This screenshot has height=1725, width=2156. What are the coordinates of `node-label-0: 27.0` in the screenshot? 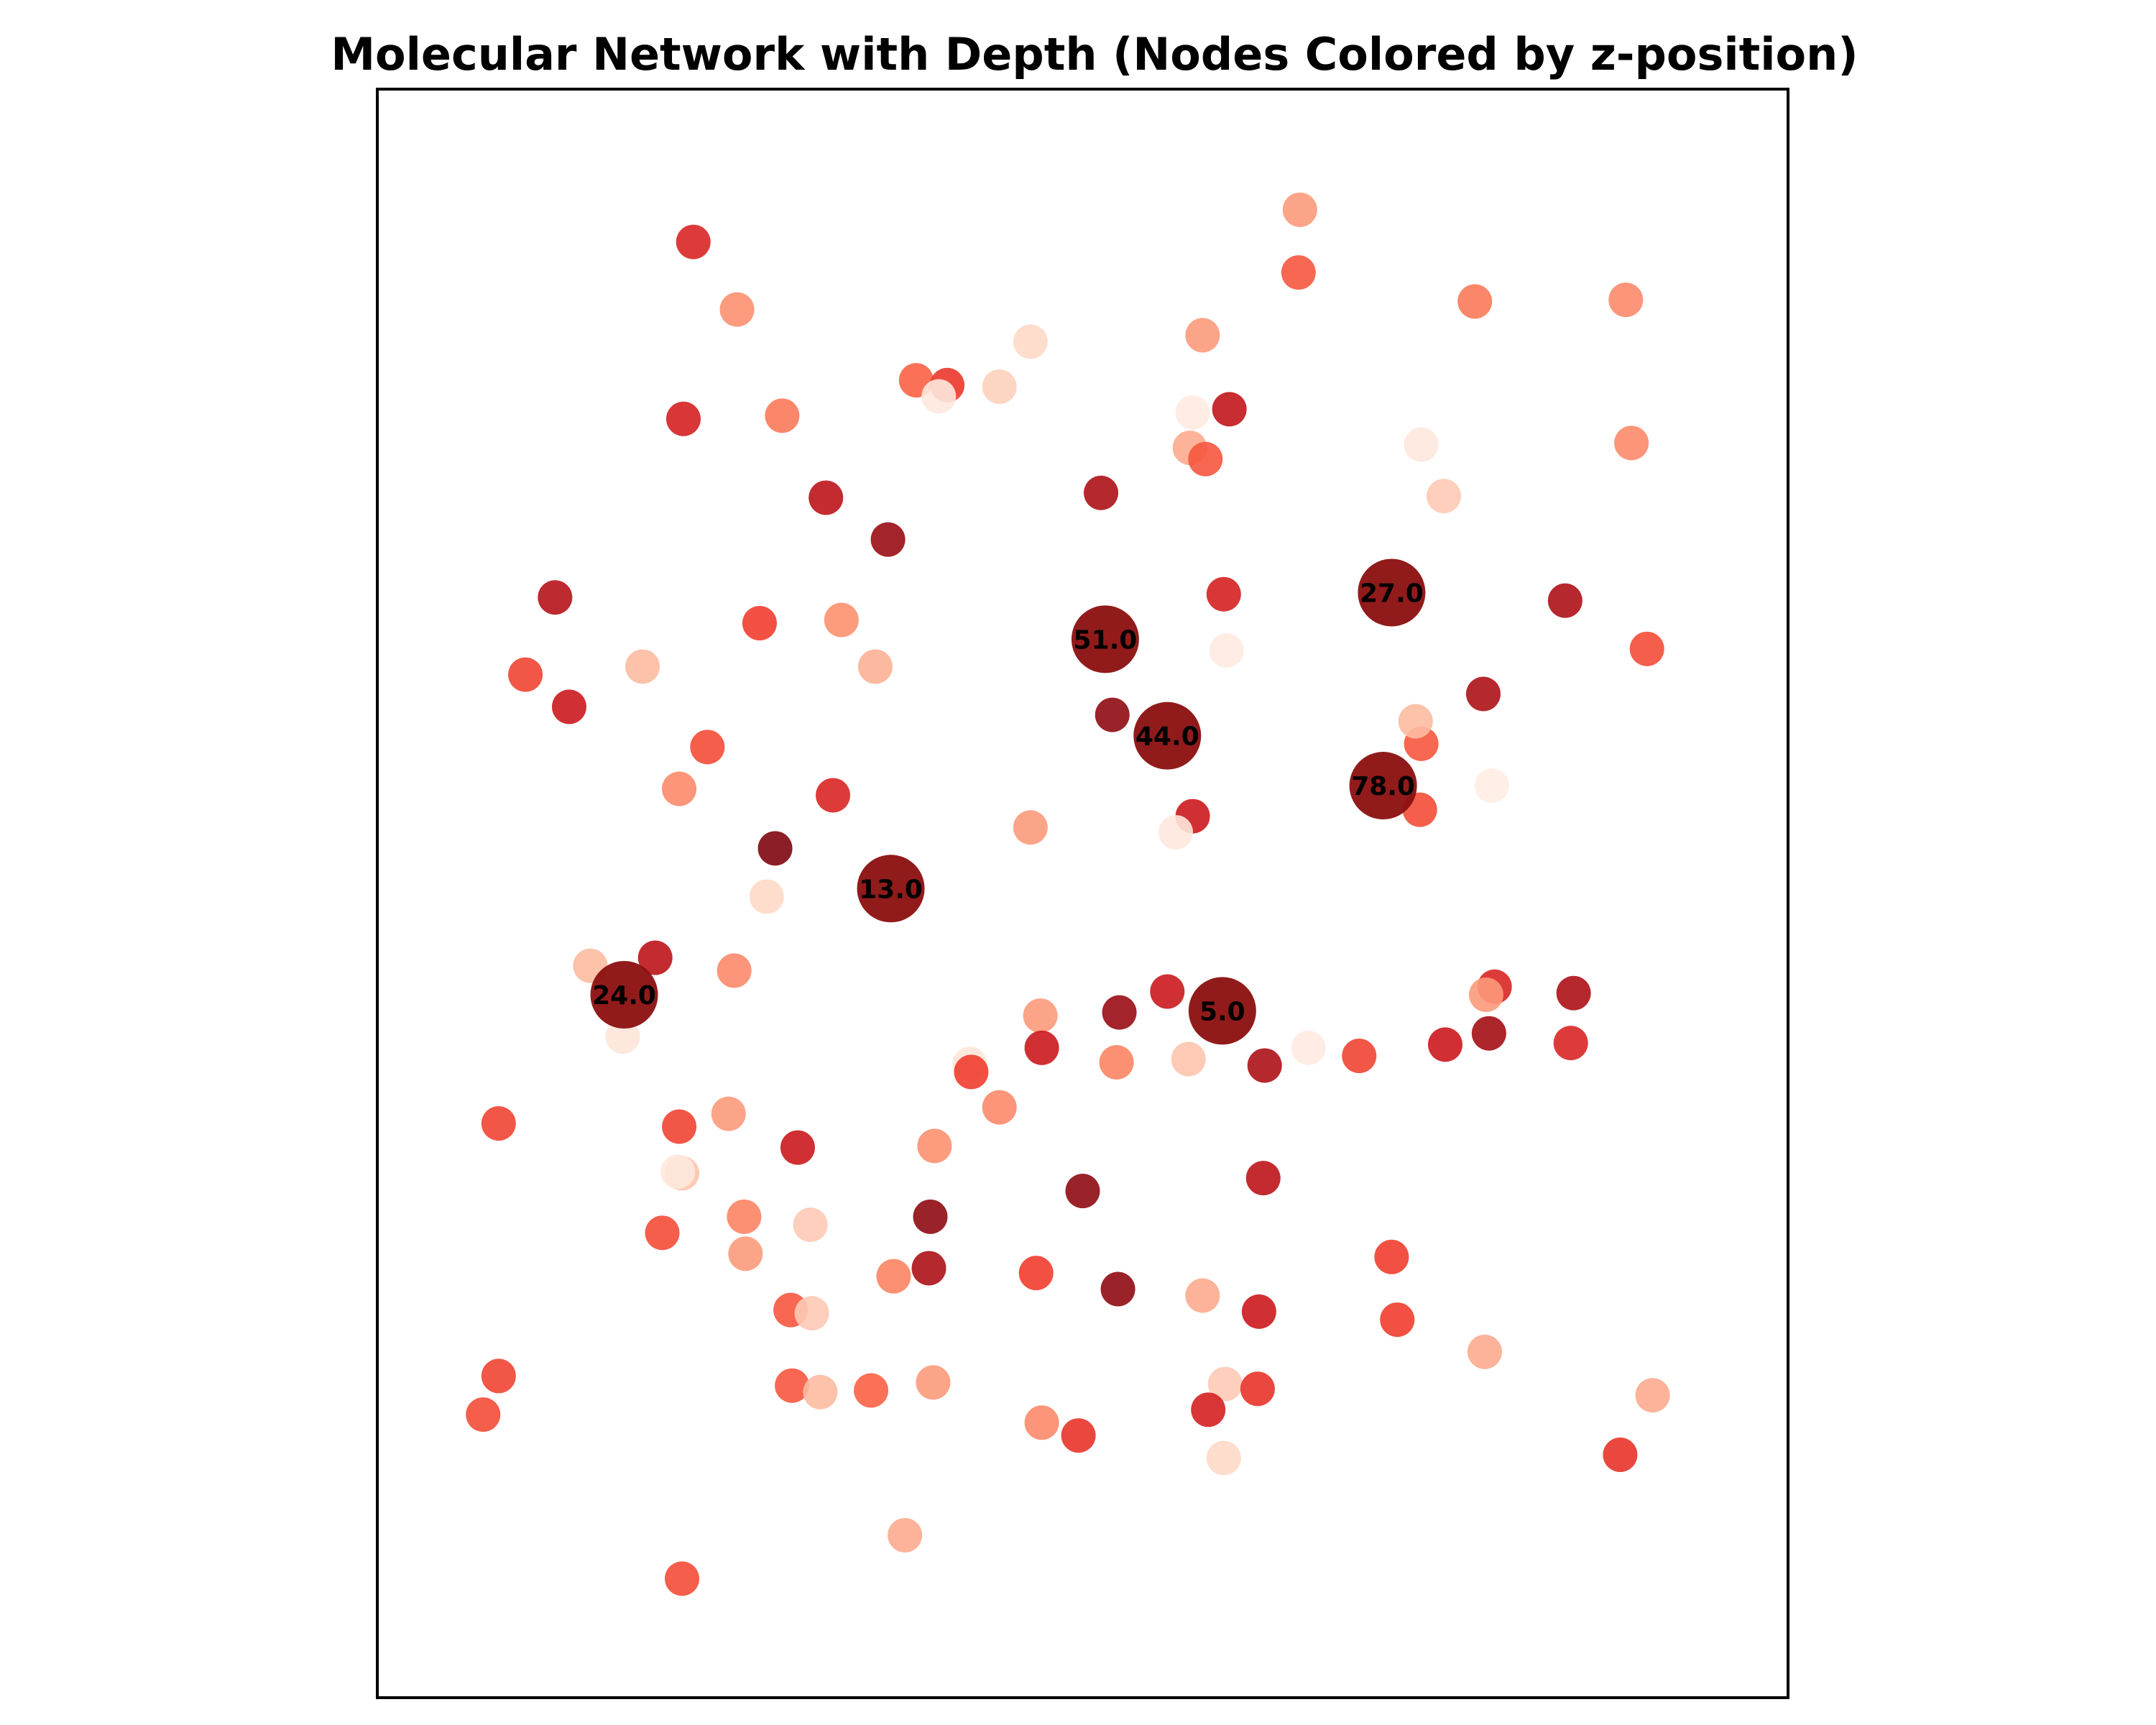 It's located at (1392, 593).